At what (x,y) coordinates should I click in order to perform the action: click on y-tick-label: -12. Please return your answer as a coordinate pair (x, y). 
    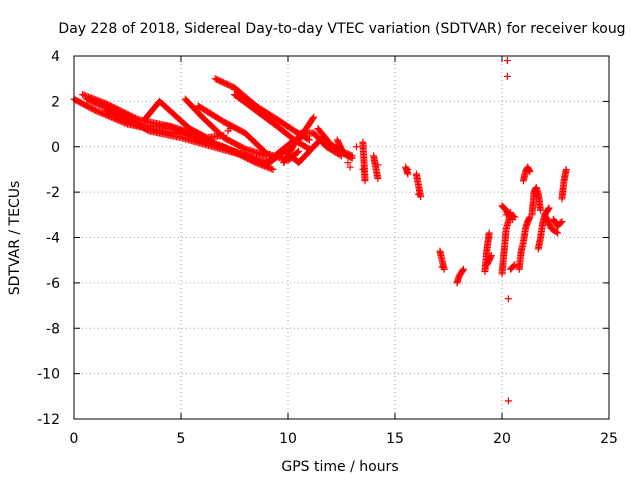
    Looking at the image, I should click on (48, 420).